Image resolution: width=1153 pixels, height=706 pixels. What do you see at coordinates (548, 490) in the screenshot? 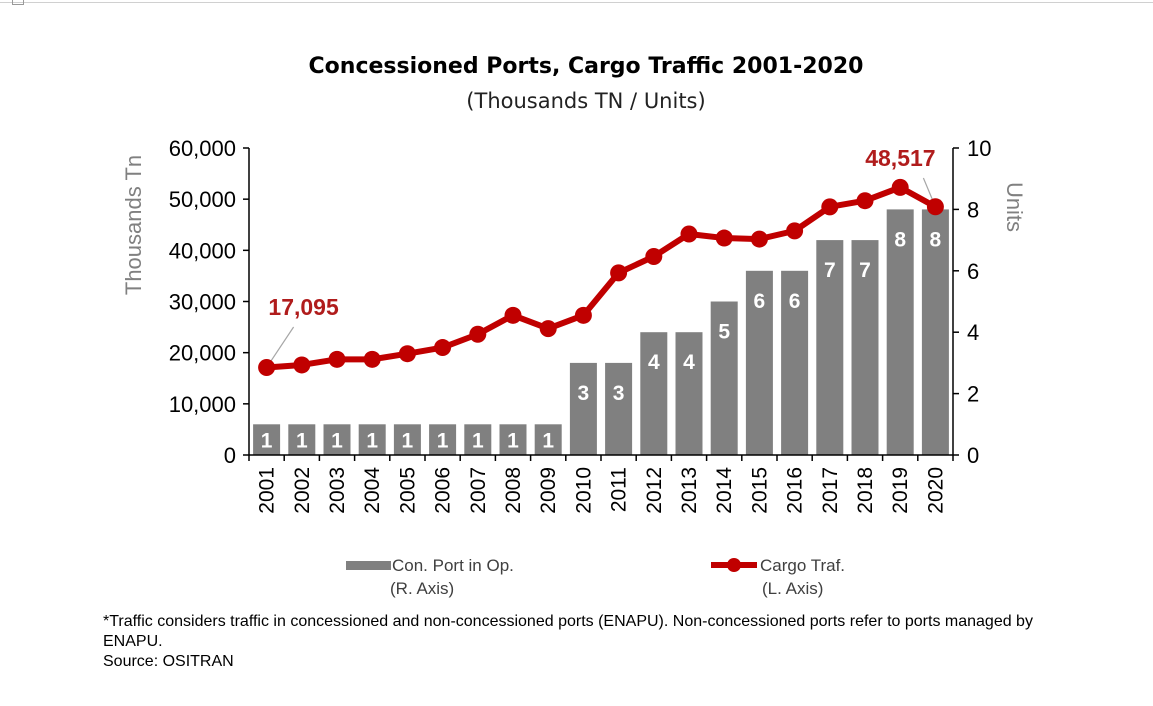
I see `x-tick-label-2009: 2009` at bounding box center [548, 490].